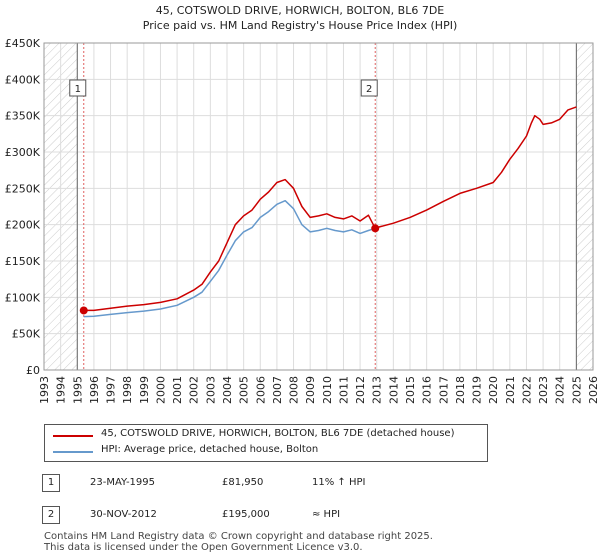  Describe the element at coordinates (410, 390) in the screenshot. I see `x-tick-label: 2015` at that location.